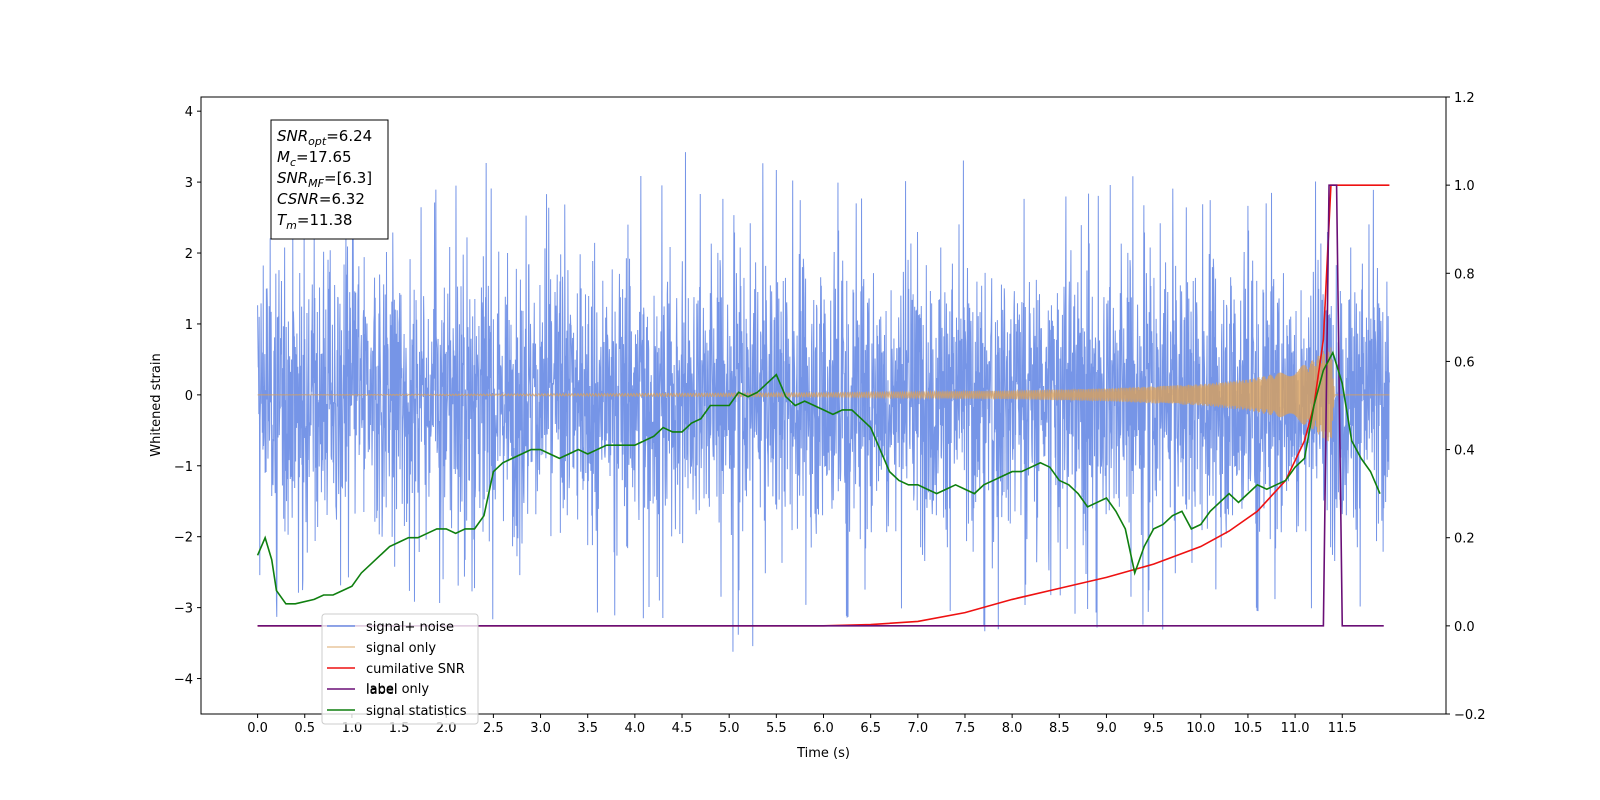 The width and height of the screenshot is (1600, 800). I want to click on x-tick-label: 1.5, so click(399, 728).